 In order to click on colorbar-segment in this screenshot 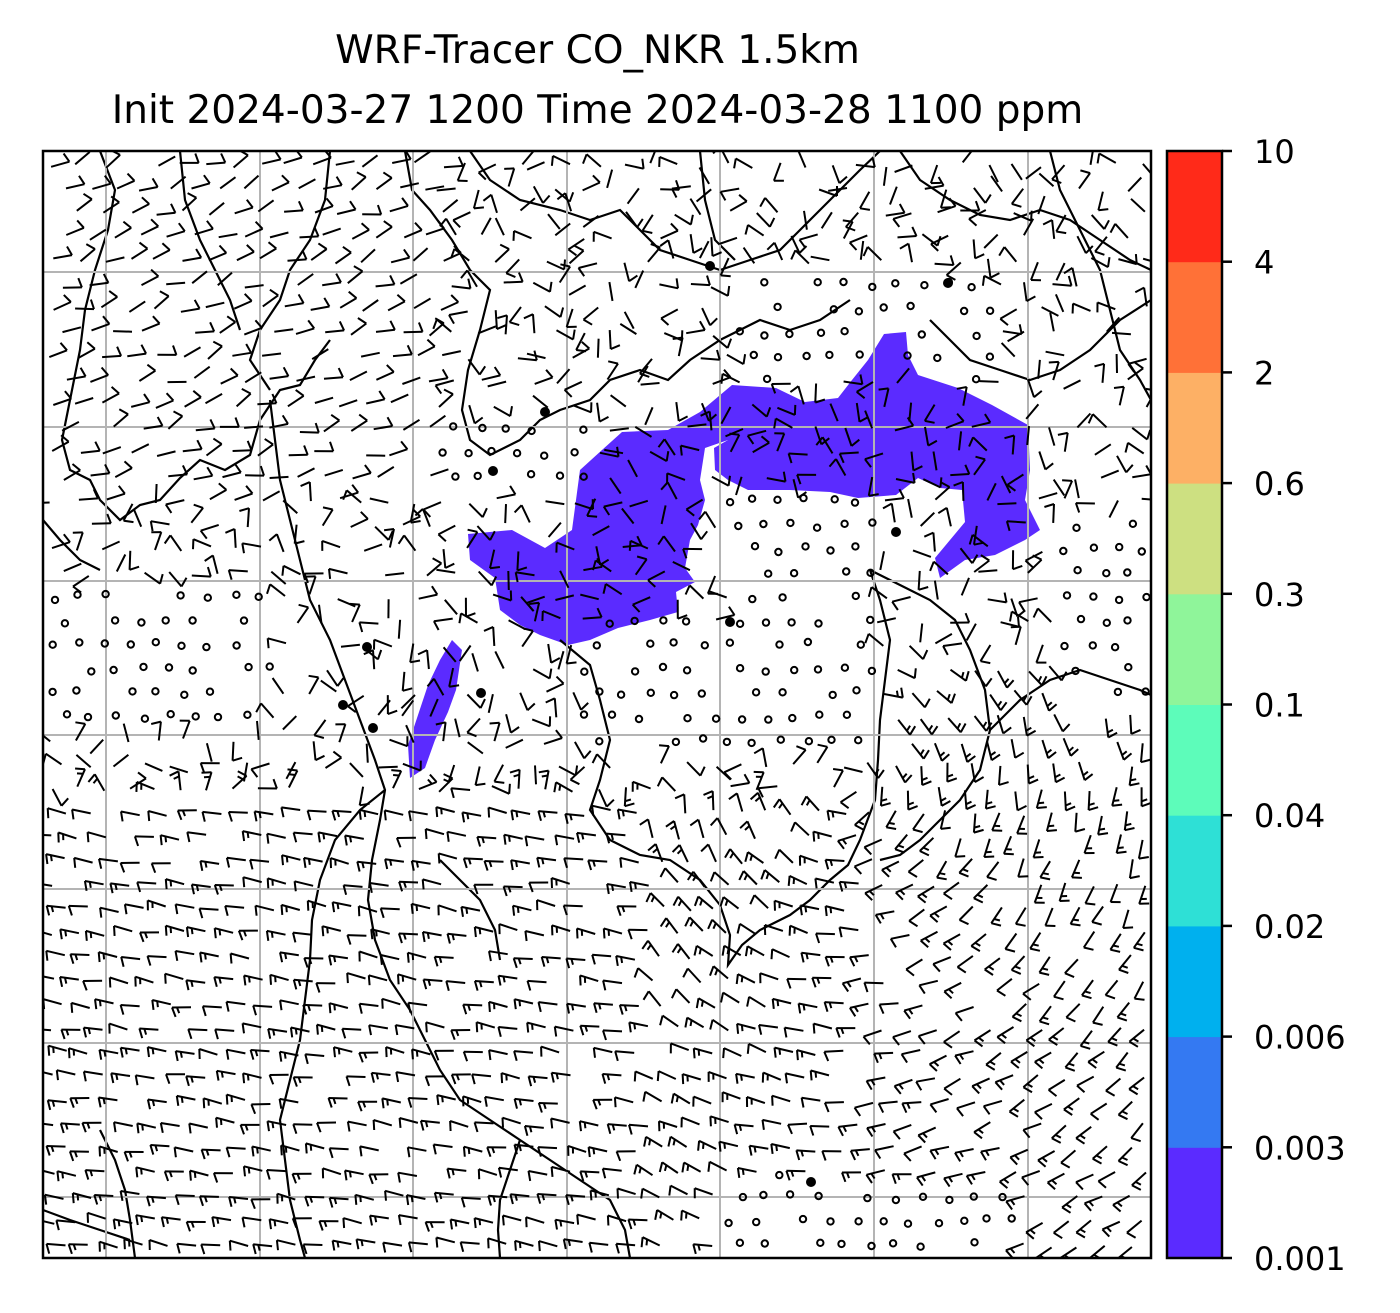, I will do `click(1194, 649)`.